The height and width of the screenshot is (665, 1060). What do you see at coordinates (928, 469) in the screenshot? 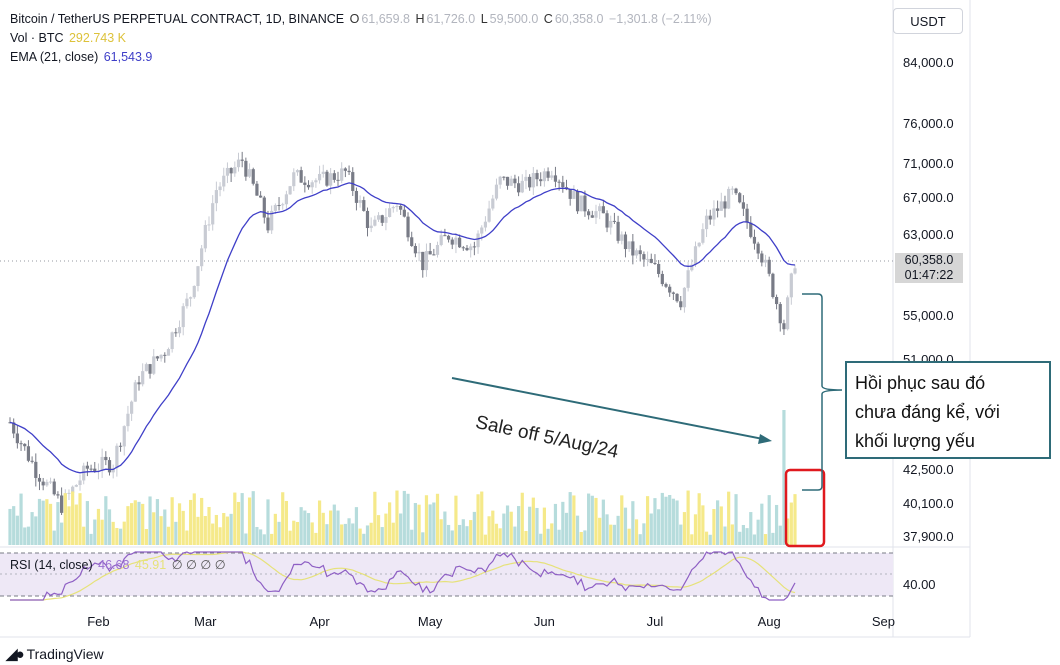
I see `price-tick-label: 42,500.0` at bounding box center [928, 469].